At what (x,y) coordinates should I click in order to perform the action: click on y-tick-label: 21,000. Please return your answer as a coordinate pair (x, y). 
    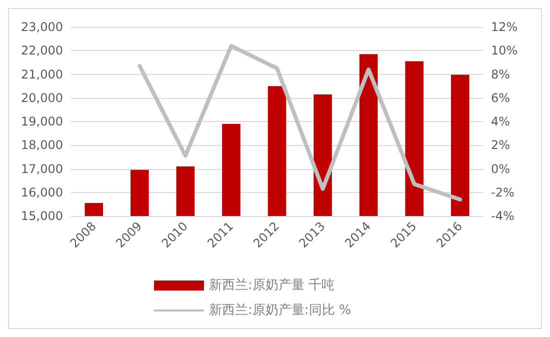
    Looking at the image, I should click on (42, 74).